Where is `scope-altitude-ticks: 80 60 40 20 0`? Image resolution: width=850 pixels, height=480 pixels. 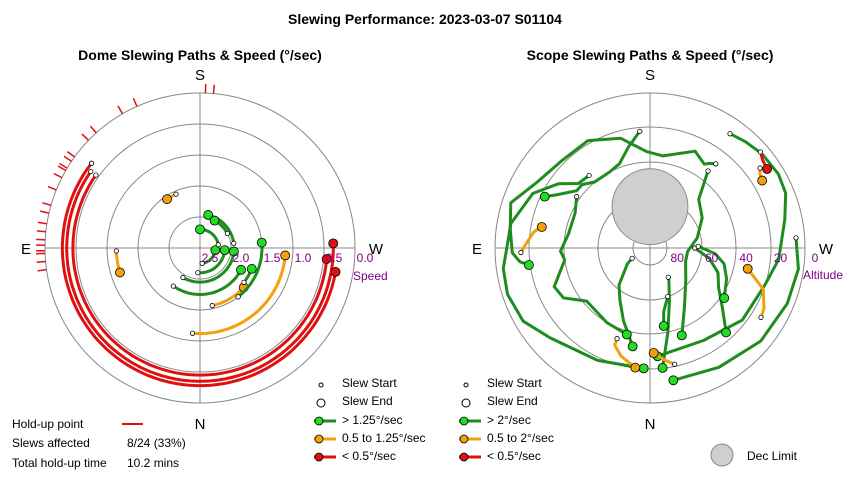 scope-altitude-ticks: 80 60 40 20 0 is located at coordinates (745, 258).